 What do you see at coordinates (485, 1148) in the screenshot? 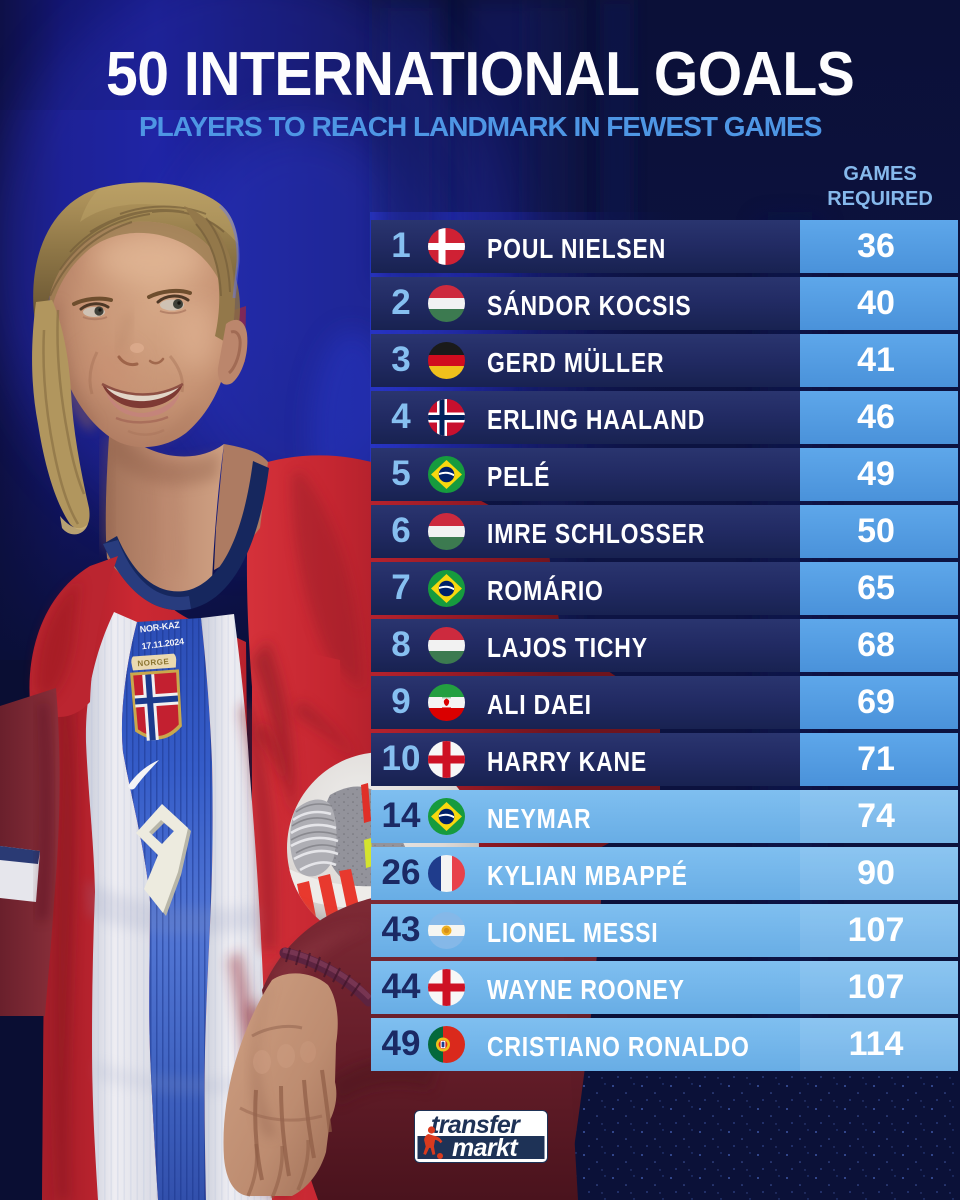
I see `svg-text: markt` at bounding box center [485, 1148].